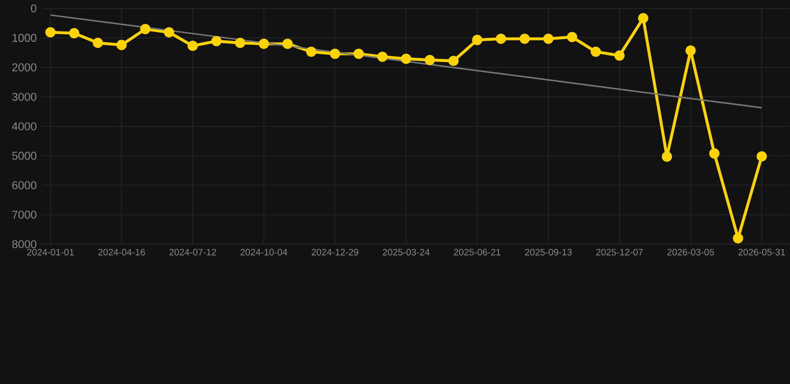  What do you see at coordinates (192, 252) in the screenshot?
I see `x-tick-label: 2024-07-12` at bounding box center [192, 252].